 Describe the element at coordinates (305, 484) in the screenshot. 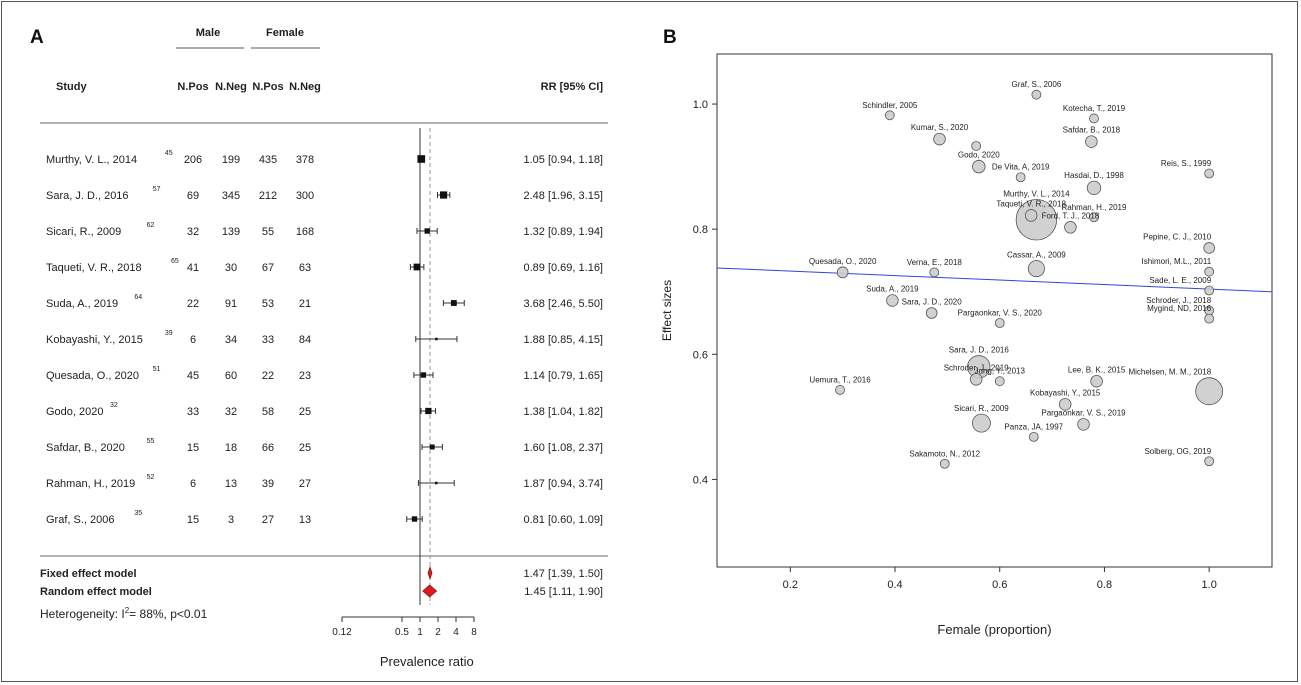

I see `cell-female-neg: 27` at that location.